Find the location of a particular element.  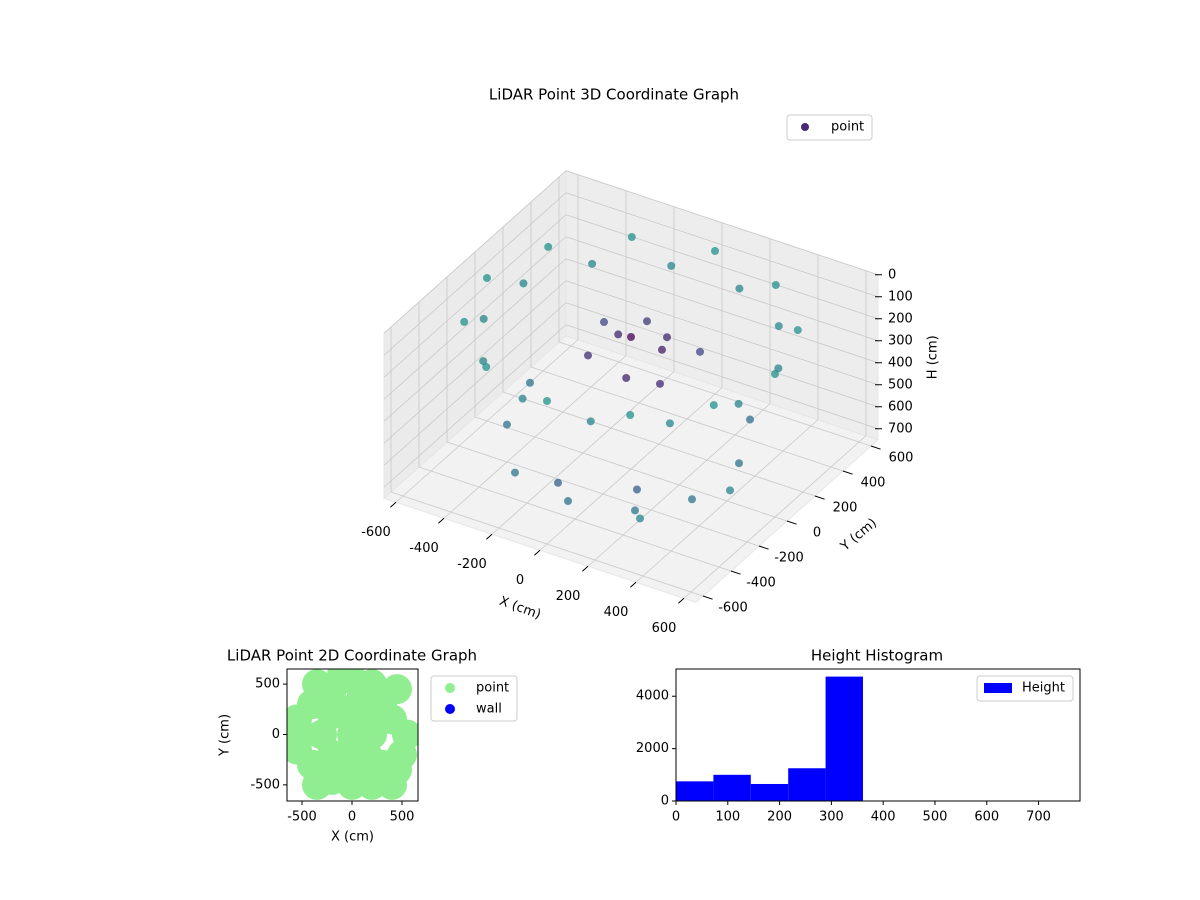

legend-label: wall is located at coordinates (489, 709).